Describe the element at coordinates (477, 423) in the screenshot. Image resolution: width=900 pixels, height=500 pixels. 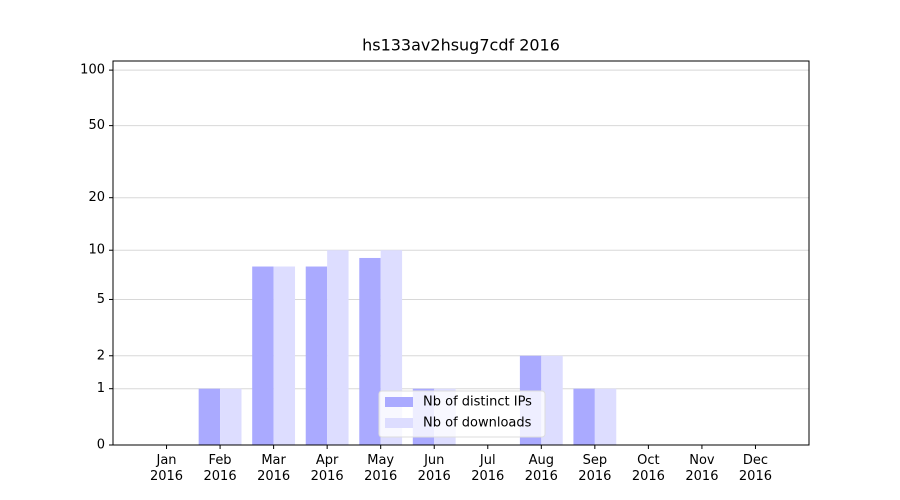
I see `legend-label: Nb of downloads` at that location.